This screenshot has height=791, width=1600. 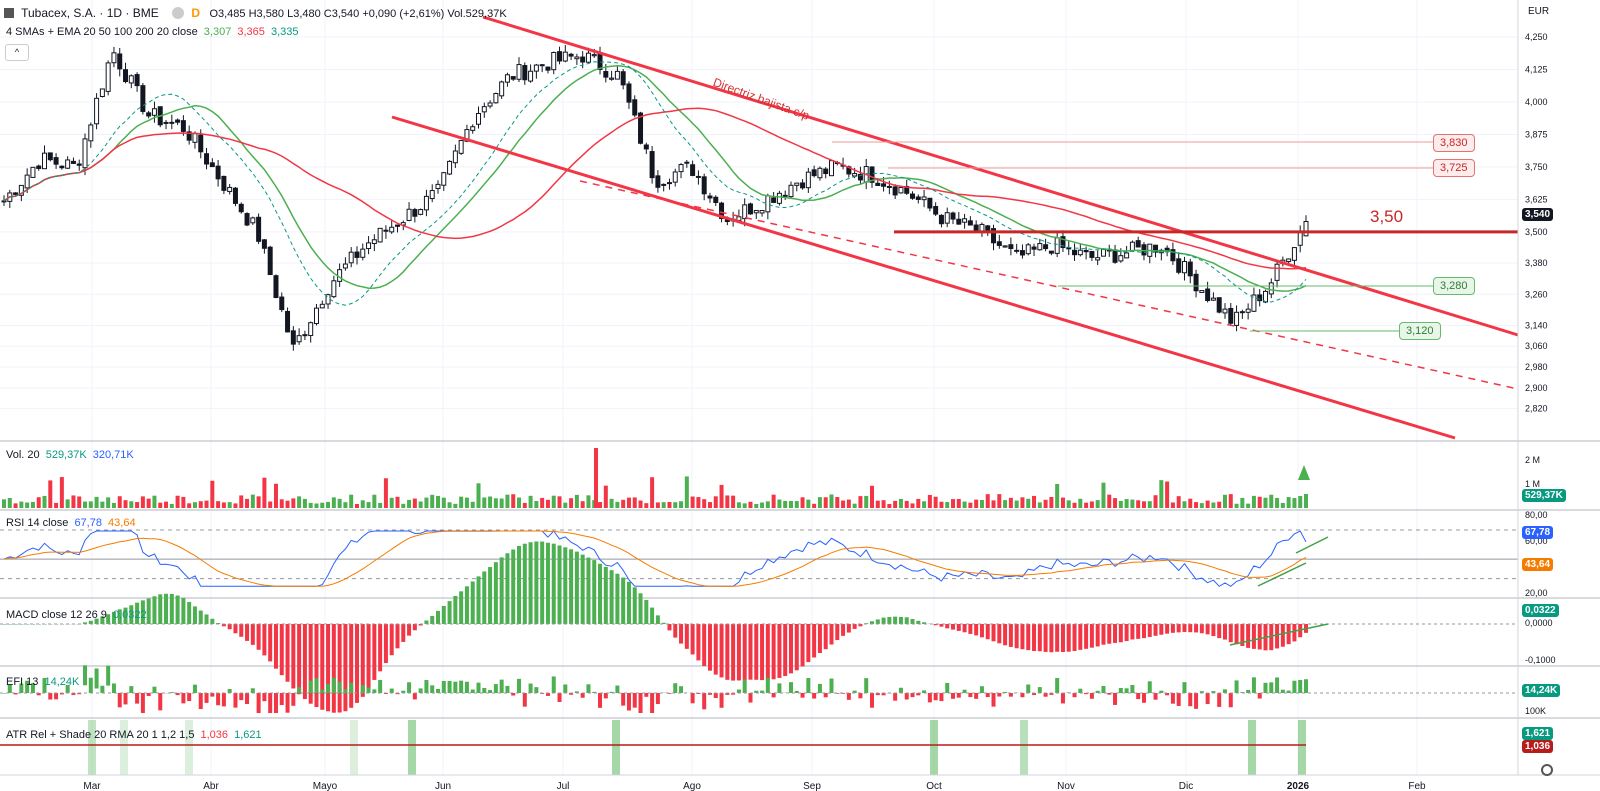 I want to click on level-3725-tag: 3,725, so click(x=1454, y=168).